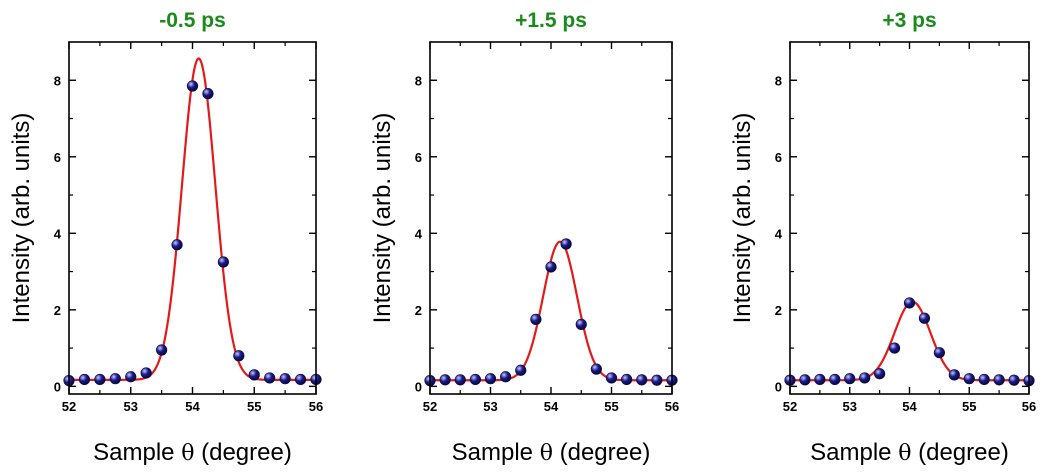 The width and height of the screenshot is (1041, 473). Describe the element at coordinates (909, 341) in the screenshot. I see `fit-curve` at that location.